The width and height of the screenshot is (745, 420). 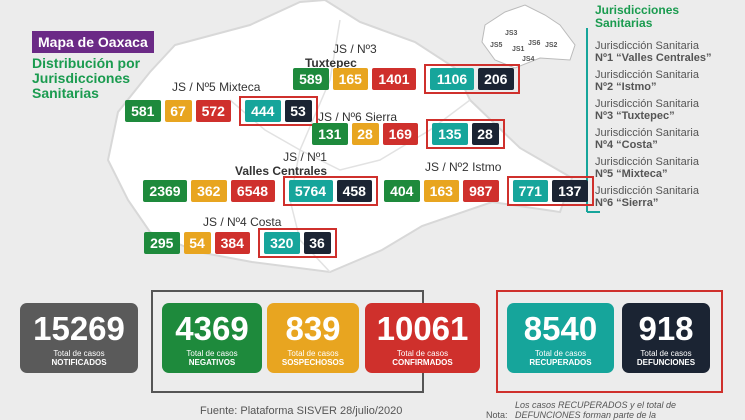 What do you see at coordinates (79, 338) in the screenshot?
I see `total-card: 15269 Total de casos NOTIFICADOS` at bounding box center [79, 338].